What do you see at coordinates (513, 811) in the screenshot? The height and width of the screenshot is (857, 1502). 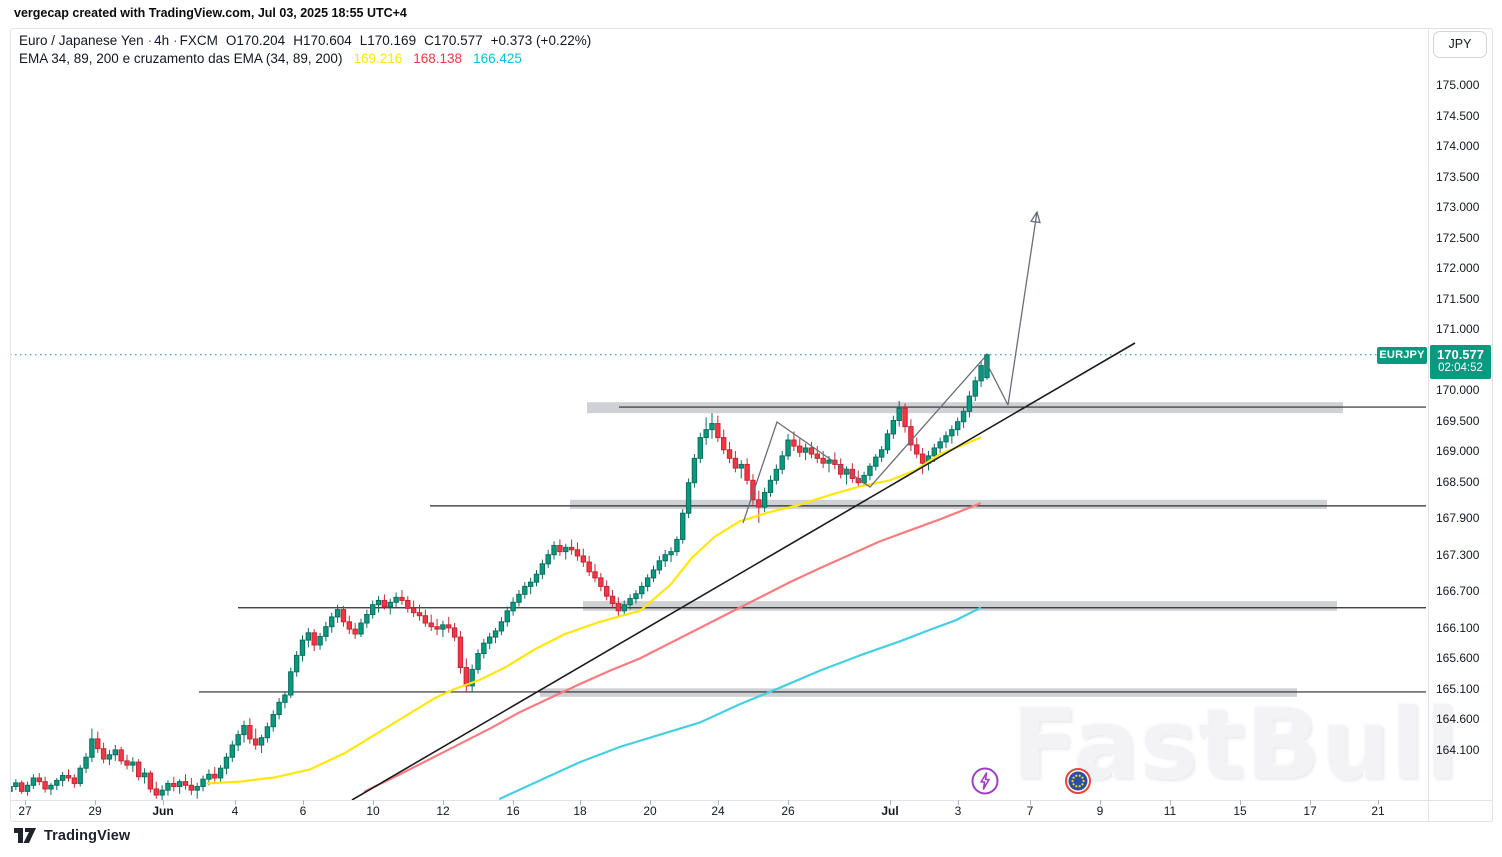 I see `time-tick-label: 16` at bounding box center [513, 811].